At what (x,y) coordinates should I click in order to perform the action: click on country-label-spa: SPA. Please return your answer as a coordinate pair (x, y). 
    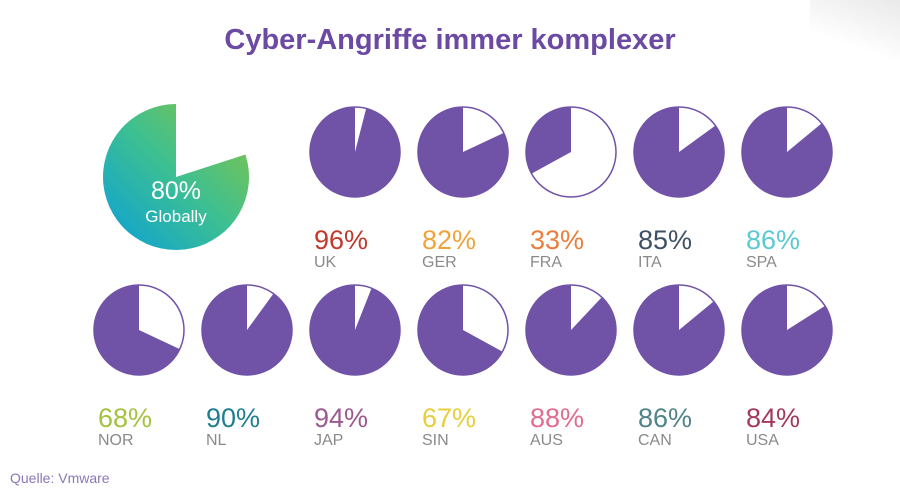
    Looking at the image, I should click on (761, 262).